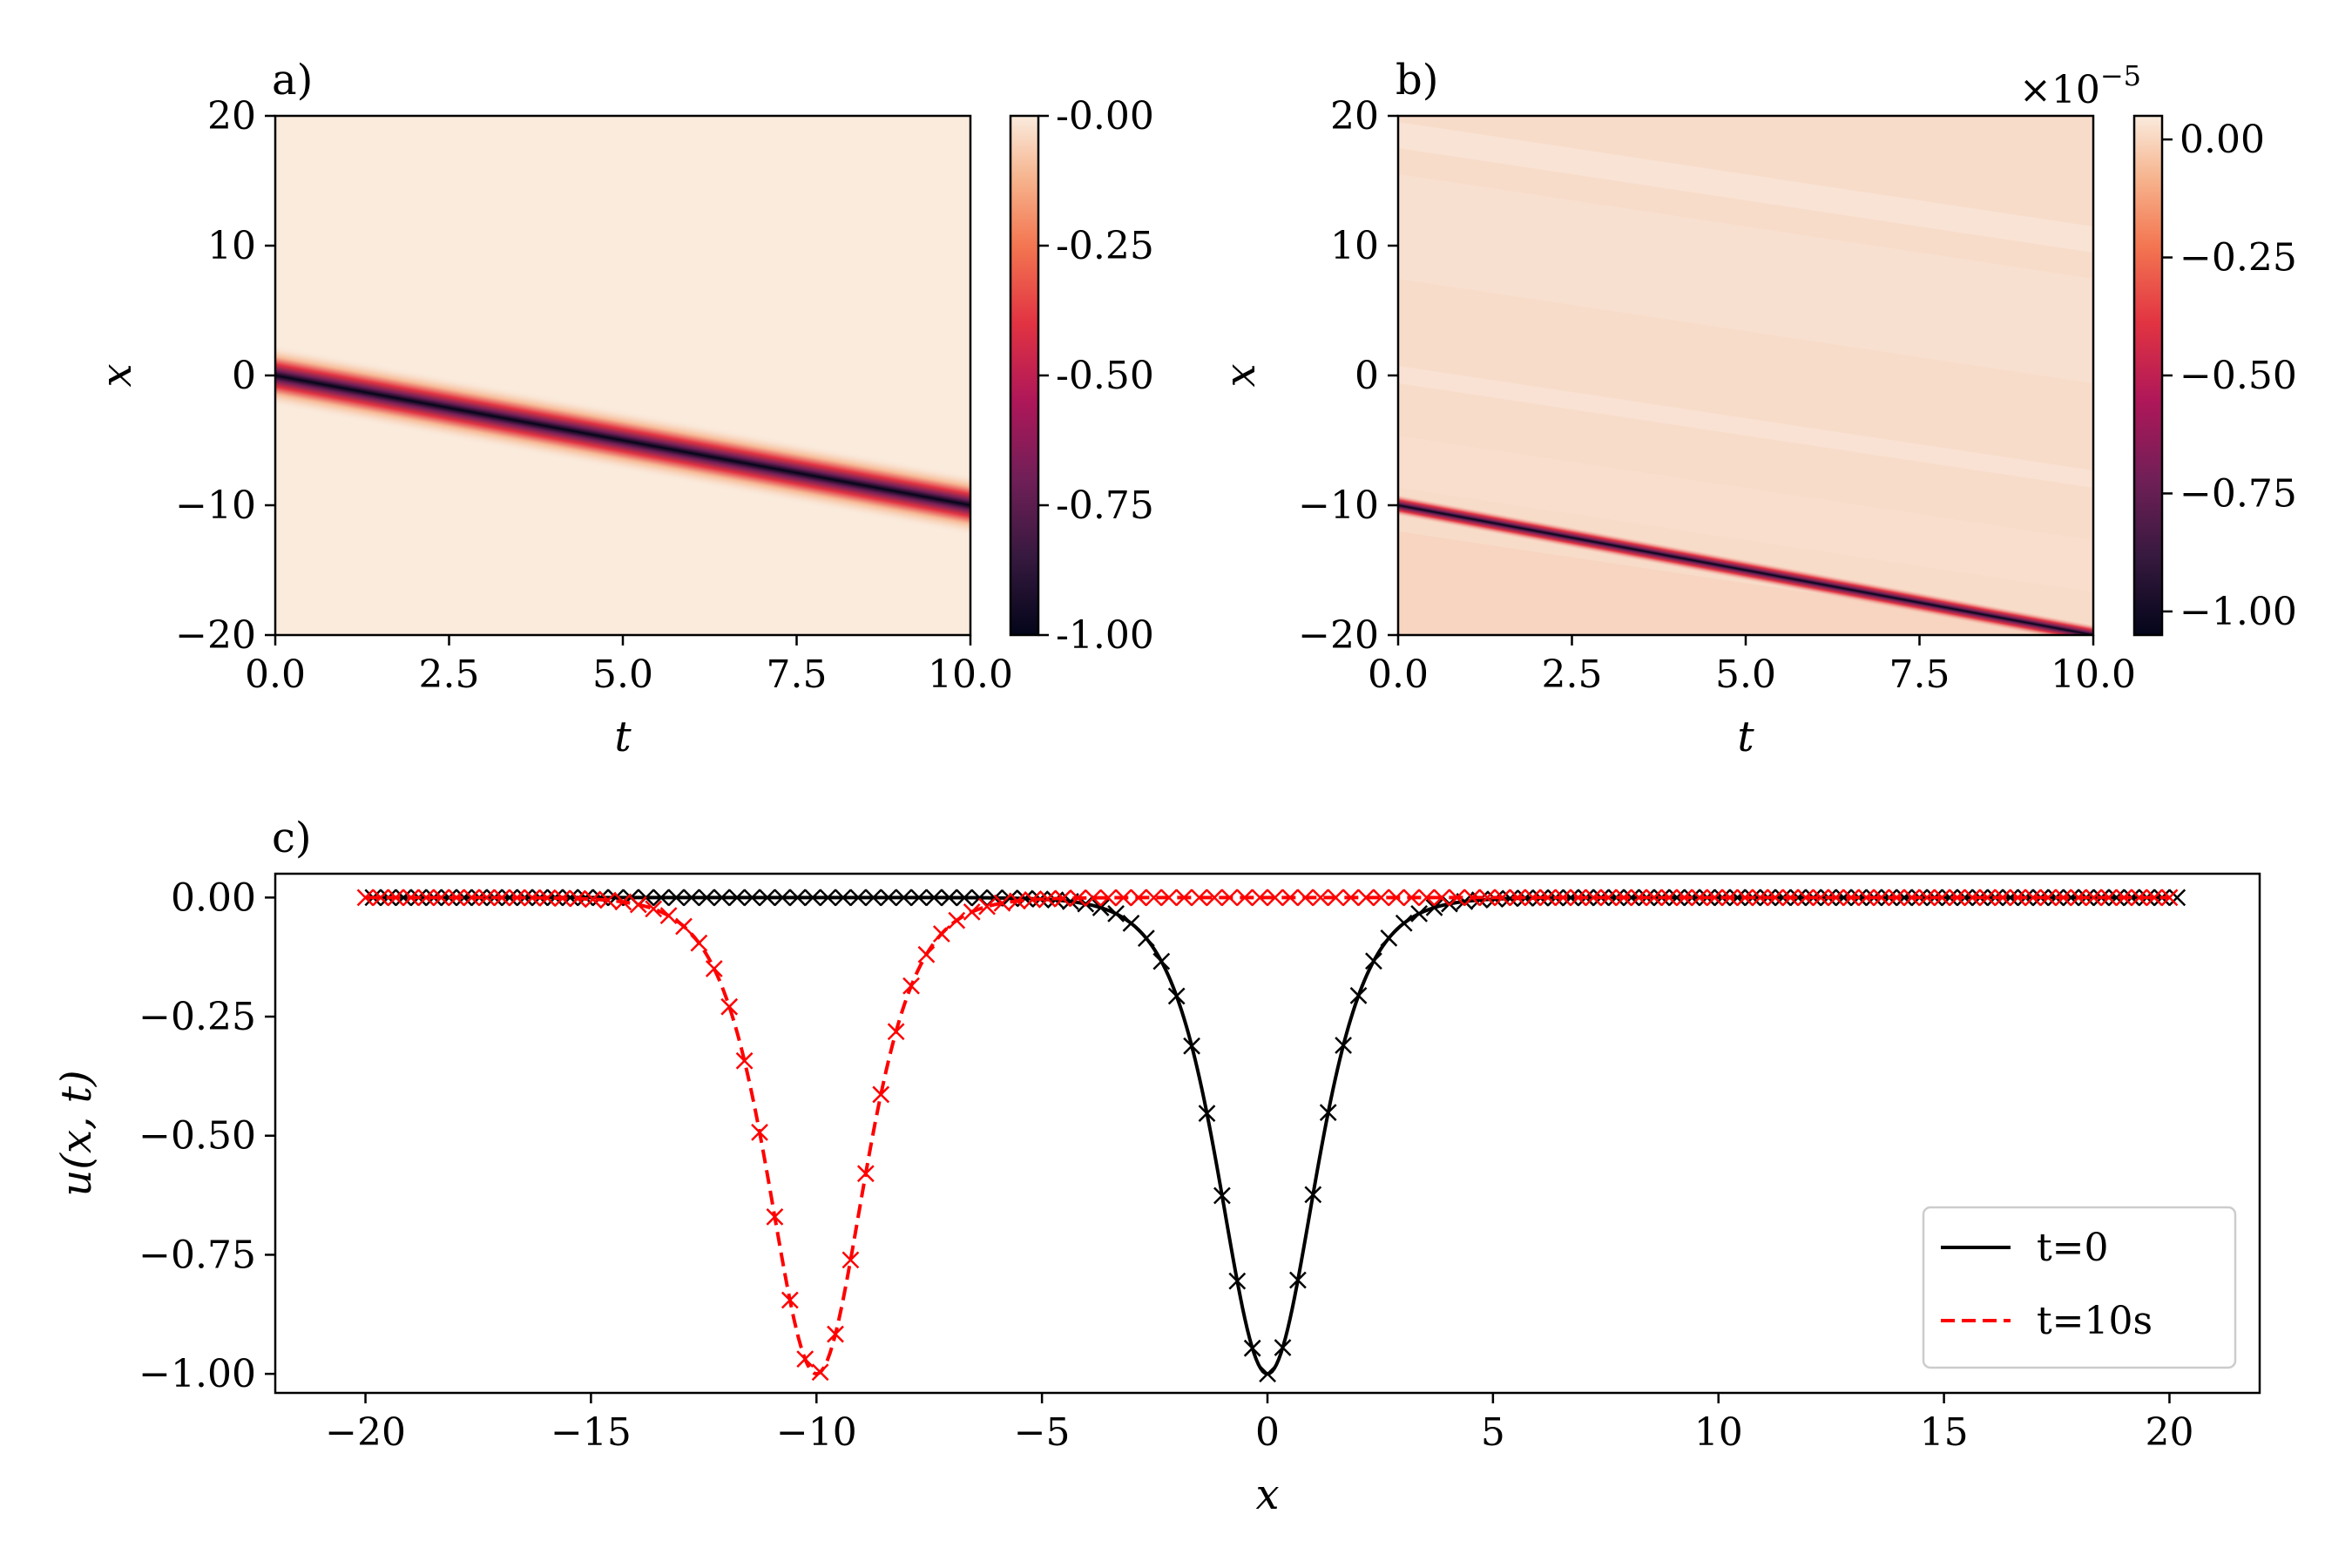  Describe the element at coordinates (1367, 376) in the screenshot. I see `ytick-label: 0` at that location.